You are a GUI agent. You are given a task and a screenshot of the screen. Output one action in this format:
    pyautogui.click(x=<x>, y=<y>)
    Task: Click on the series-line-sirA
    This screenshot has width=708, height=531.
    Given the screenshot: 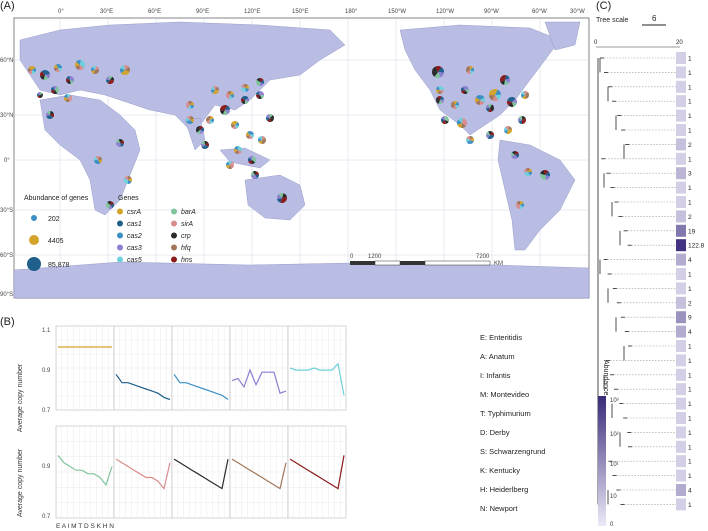 What is the action you would take?
    pyautogui.click(x=143, y=474)
    